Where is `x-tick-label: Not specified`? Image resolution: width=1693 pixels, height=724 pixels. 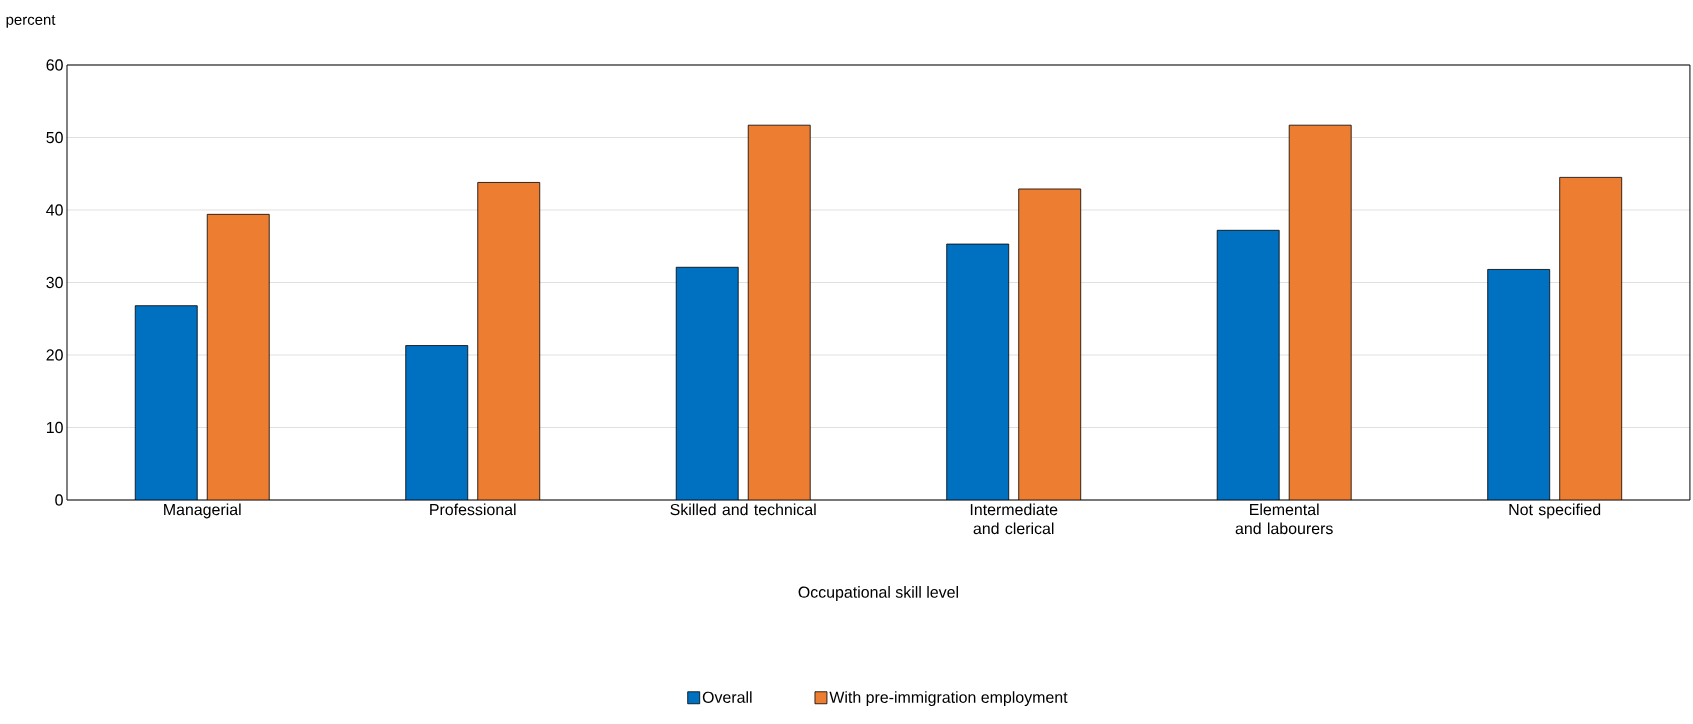 x-tick-label: Not specified is located at coordinates (1555, 511).